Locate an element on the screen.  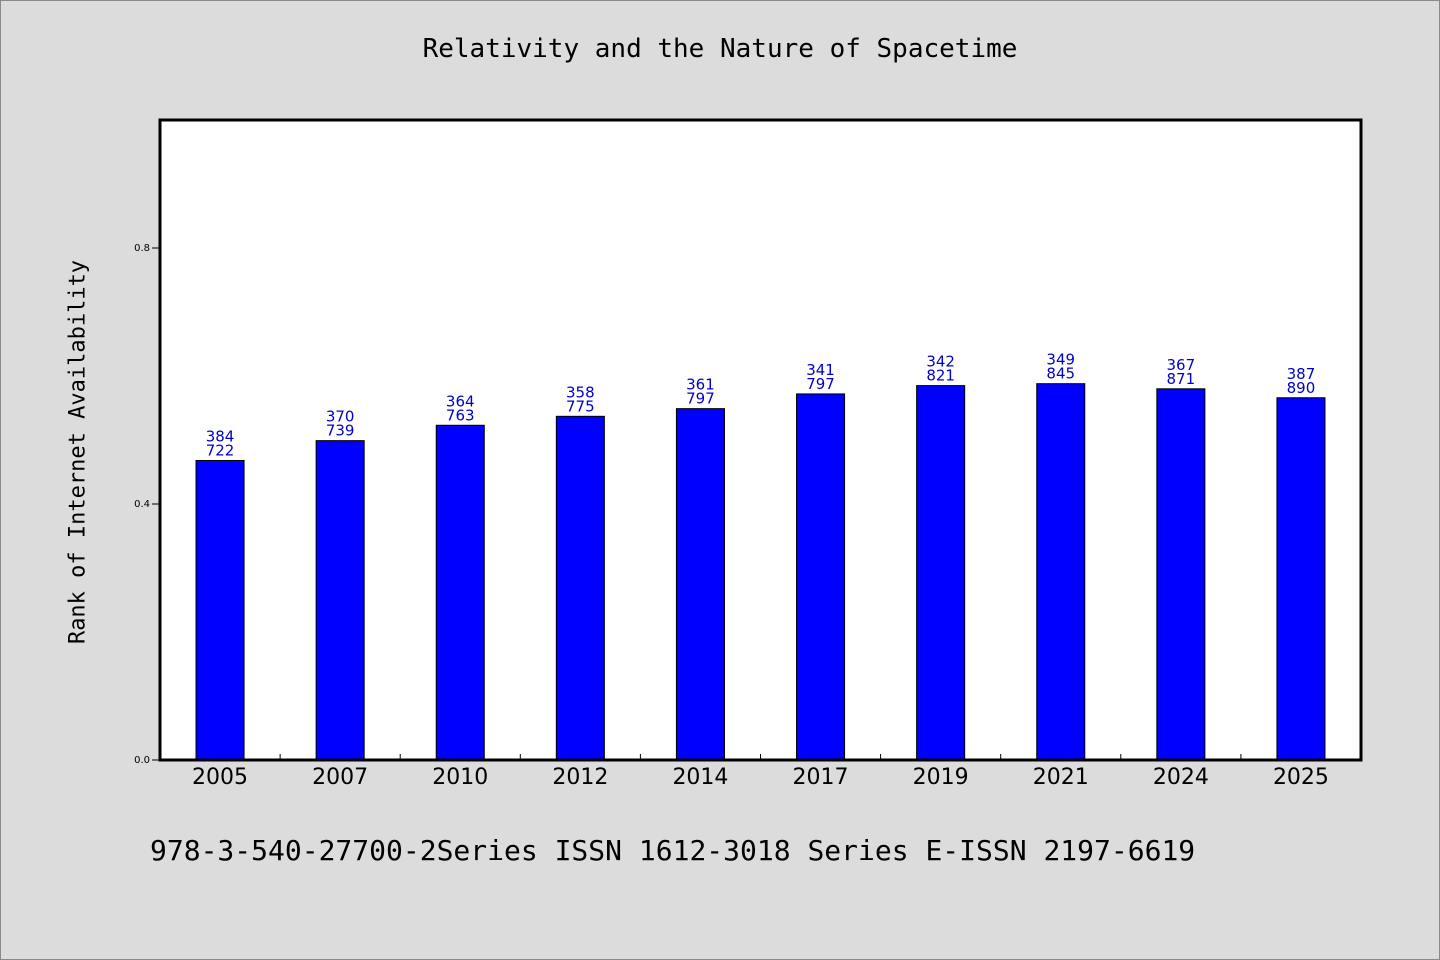
data-label-top: 349 is located at coordinates (1060, 360).